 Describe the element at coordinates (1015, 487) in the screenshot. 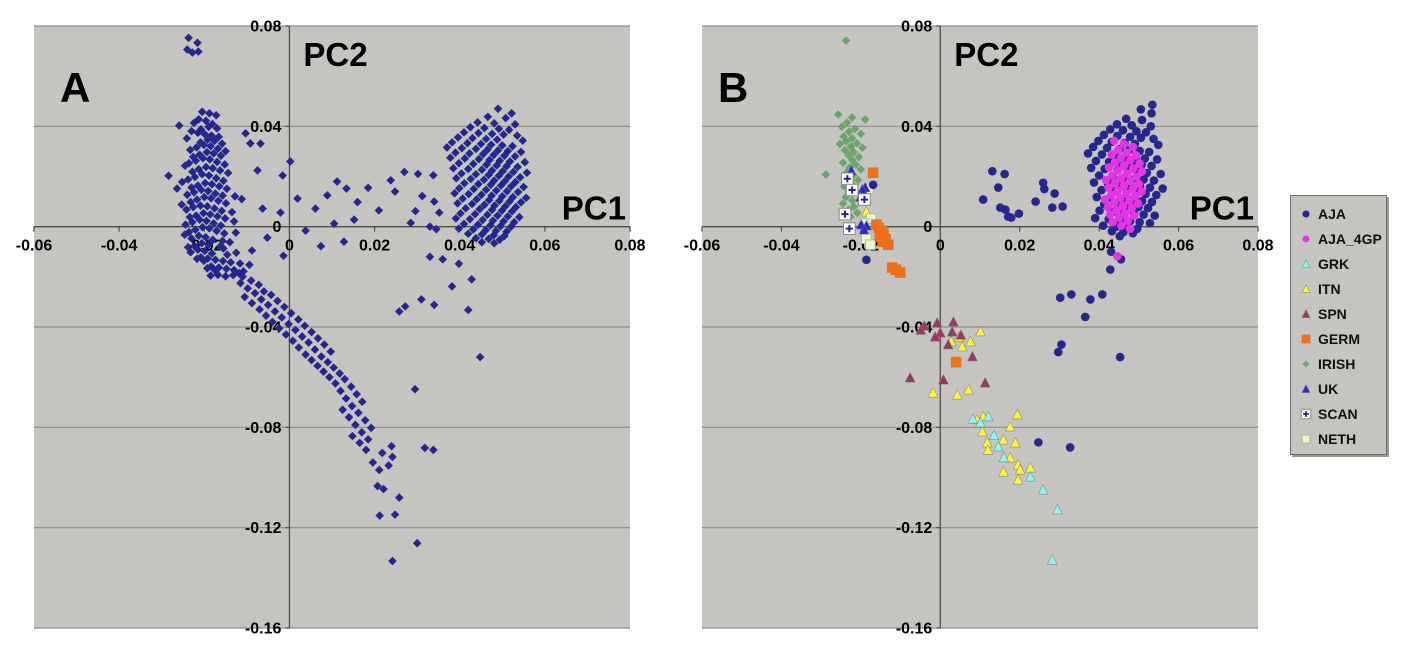

I see `series-GRK` at that location.